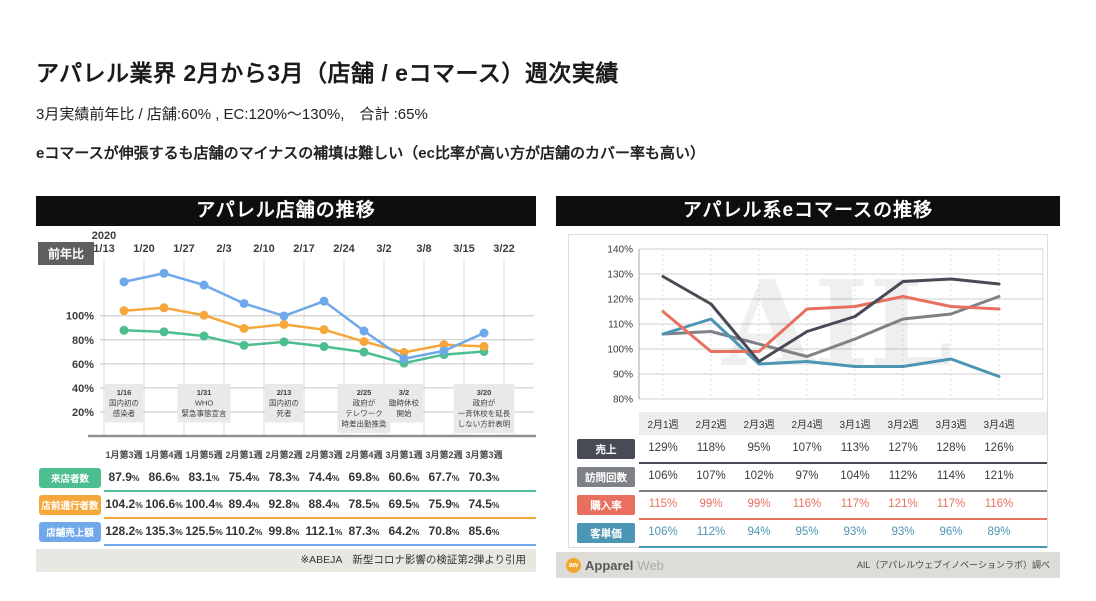  I want to click on value-cell: 89.4%, so click(244, 503).